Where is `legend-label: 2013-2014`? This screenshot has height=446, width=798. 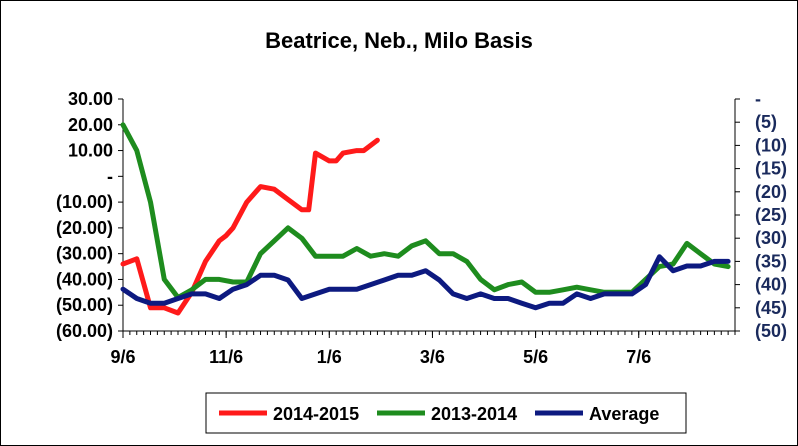 legend-label: 2013-2014 is located at coordinates (474, 414).